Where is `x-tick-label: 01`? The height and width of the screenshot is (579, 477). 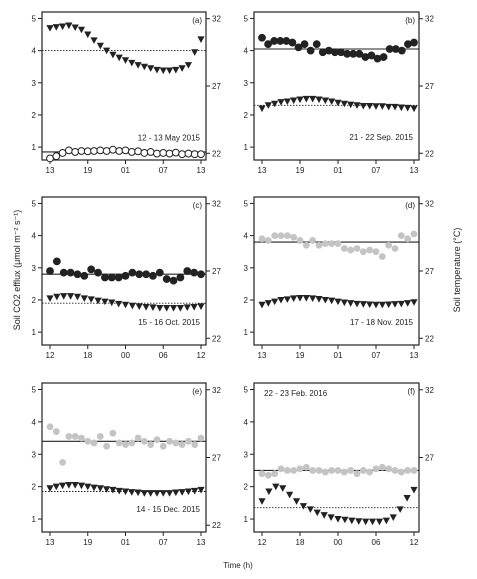 x-tick-label: 01 is located at coordinates (125, 170).